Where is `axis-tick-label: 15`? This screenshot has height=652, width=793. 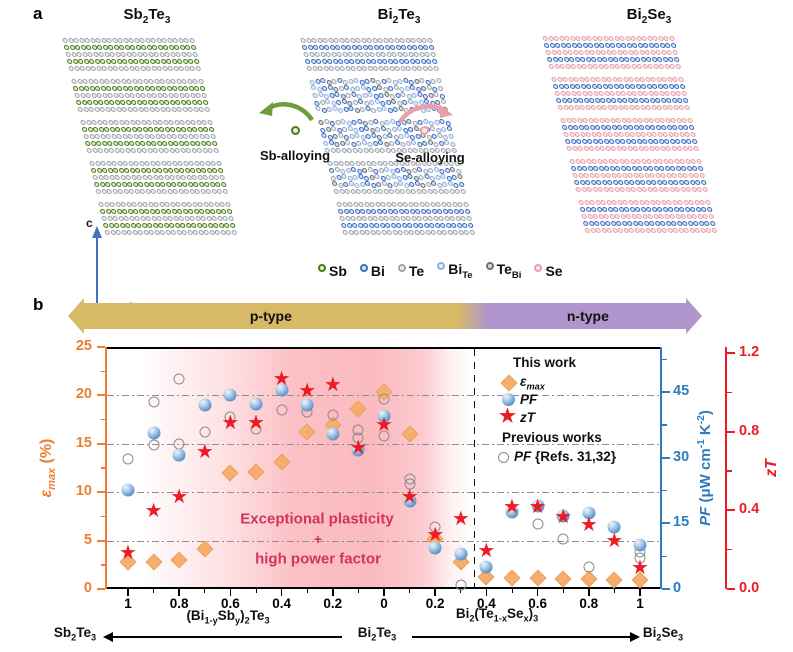 axis-tick-label: 15 is located at coordinates (83, 442).